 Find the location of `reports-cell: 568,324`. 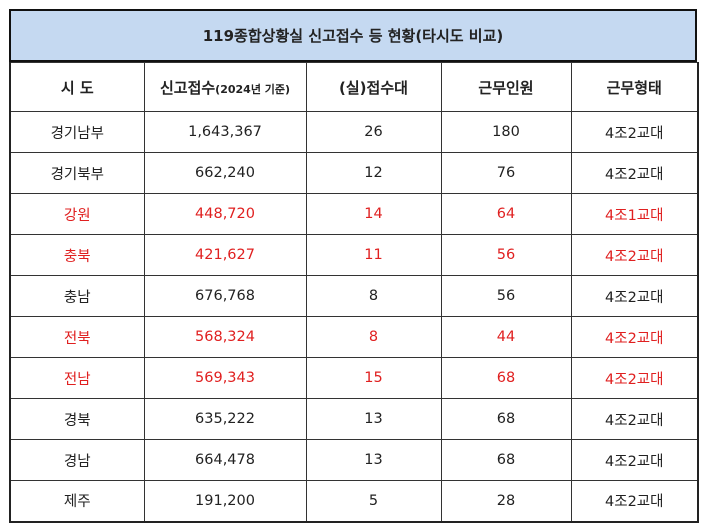

reports-cell: 568,324 is located at coordinates (225, 337).